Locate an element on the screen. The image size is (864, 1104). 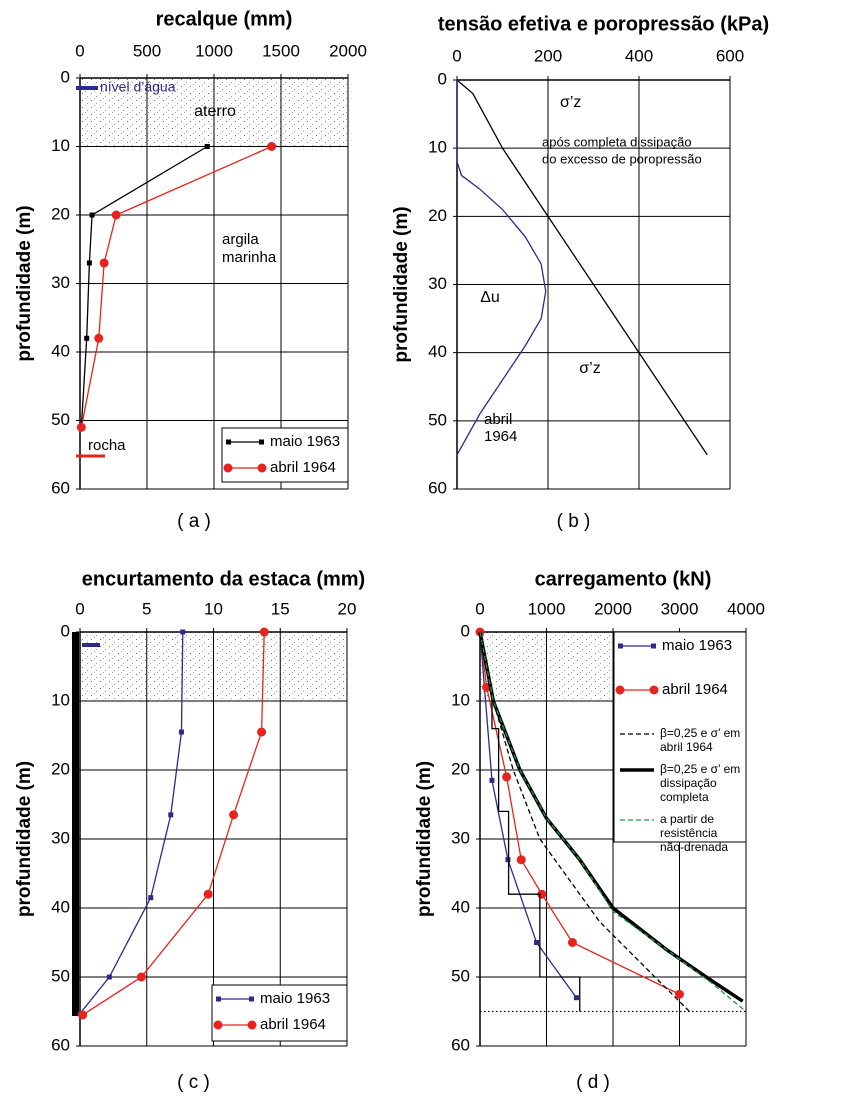
legend-label: não-drenada is located at coordinates (694, 847).